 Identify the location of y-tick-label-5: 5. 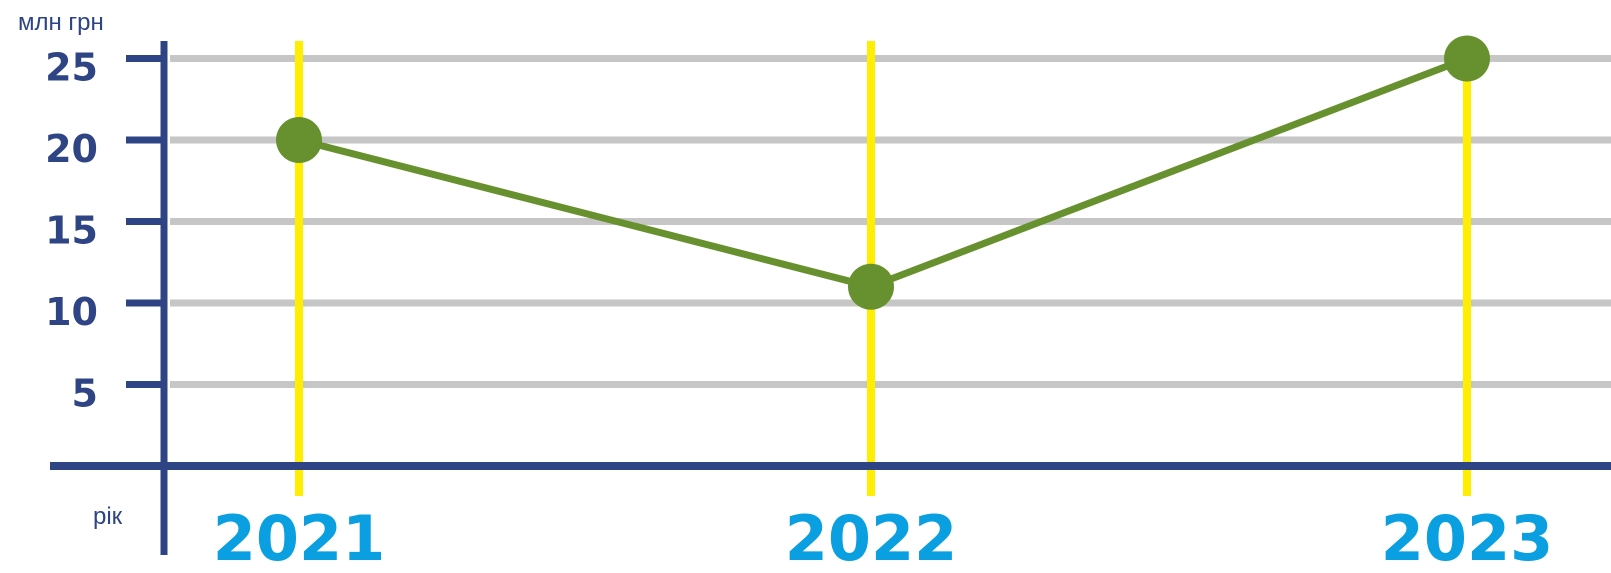
(85, 394).